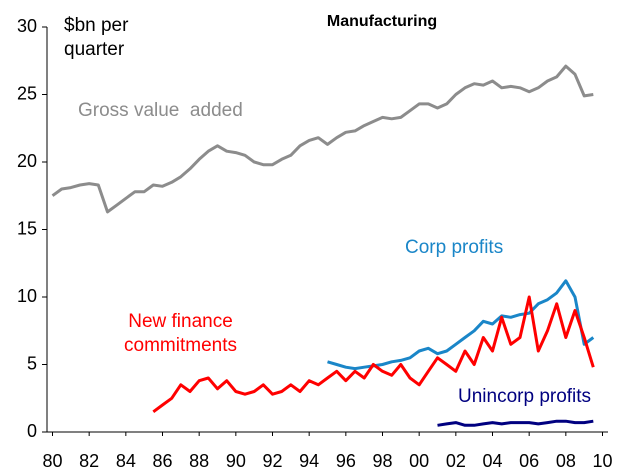  I want to click on x-tick-label: 84, so click(126, 461).